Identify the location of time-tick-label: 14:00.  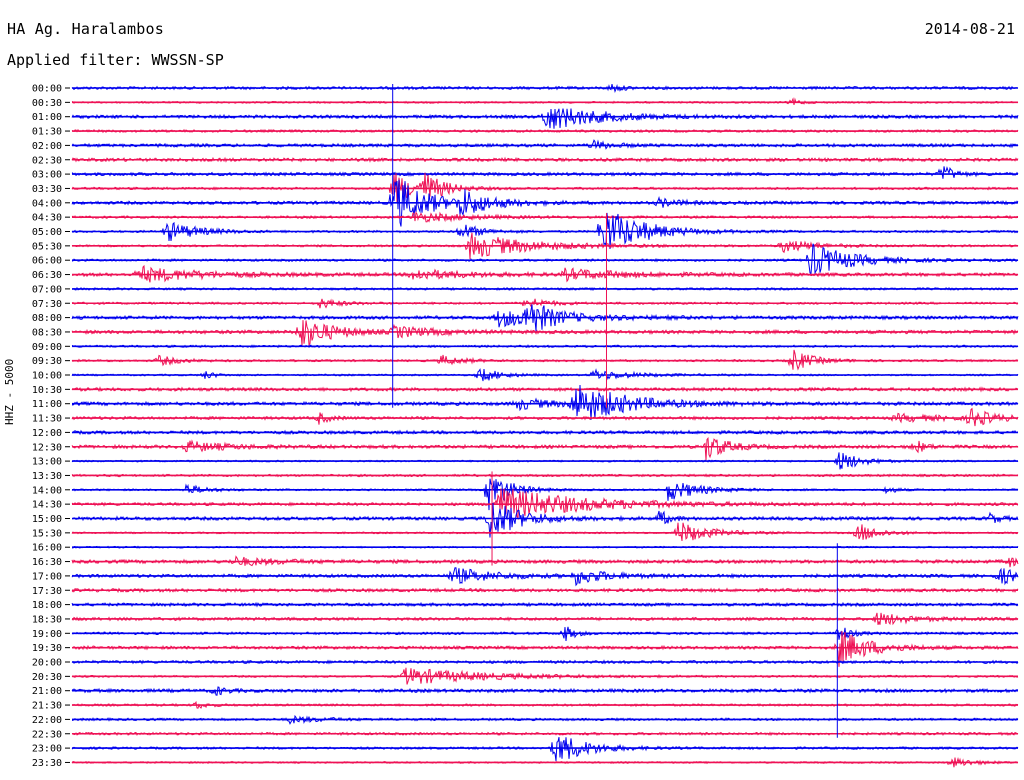
(47, 490).